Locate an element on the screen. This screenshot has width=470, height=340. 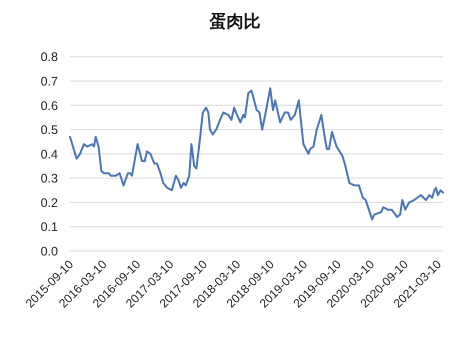
y-tick-label: 0.2 is located at coordinates (49, 203).